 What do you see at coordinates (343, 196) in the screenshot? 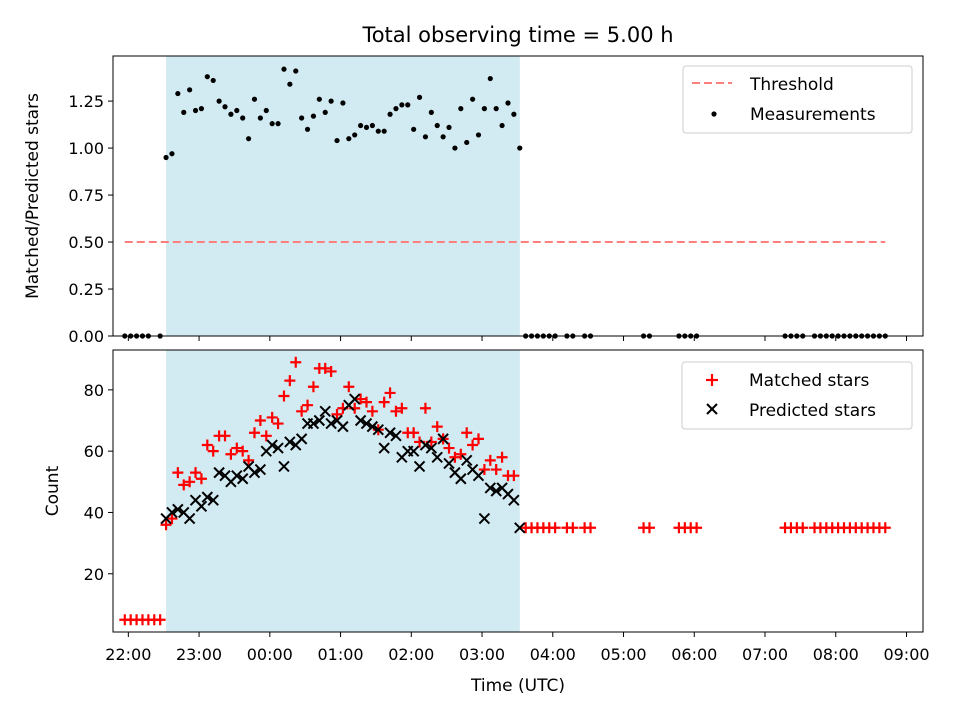
I see `top-shaded-region` at bounding box center [343, 196].